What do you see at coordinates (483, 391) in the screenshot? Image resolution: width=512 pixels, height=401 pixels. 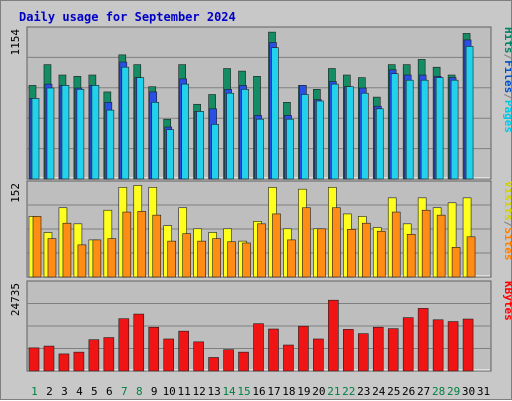 I see `day-label: 31` at bounding box center [483, 391].